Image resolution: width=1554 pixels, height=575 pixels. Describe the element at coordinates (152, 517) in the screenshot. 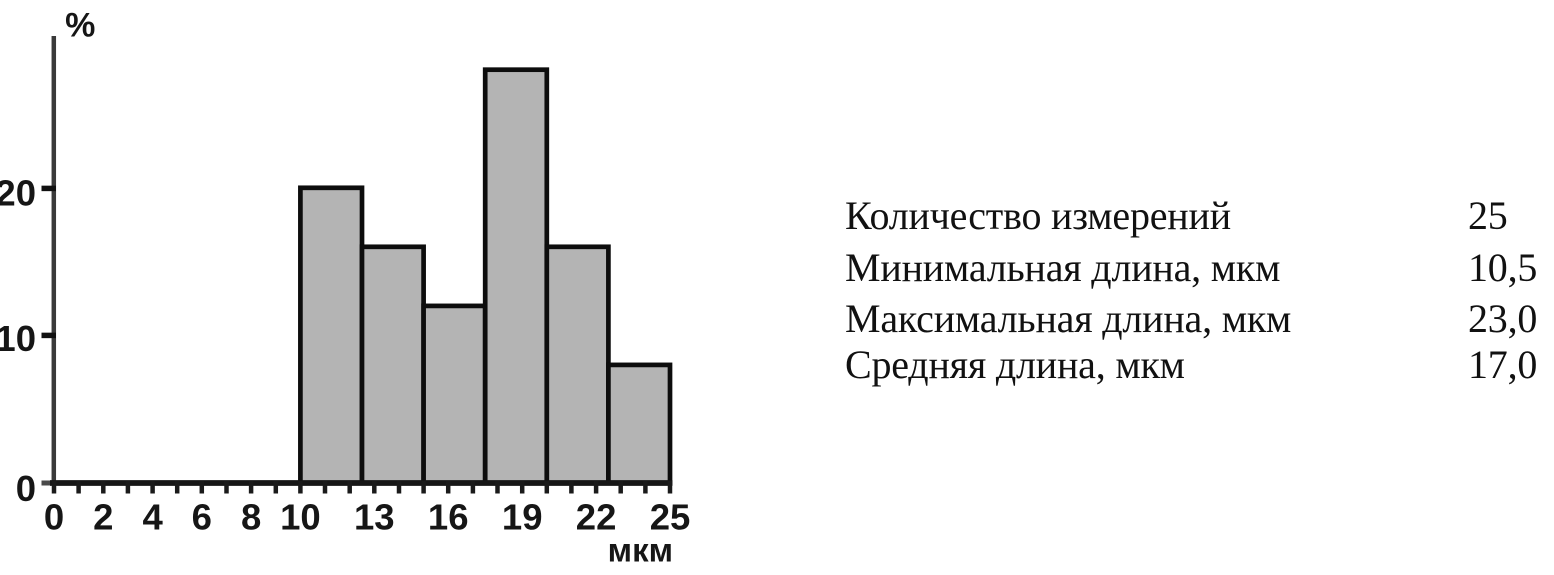

I see `svg-text: 4` at that location.